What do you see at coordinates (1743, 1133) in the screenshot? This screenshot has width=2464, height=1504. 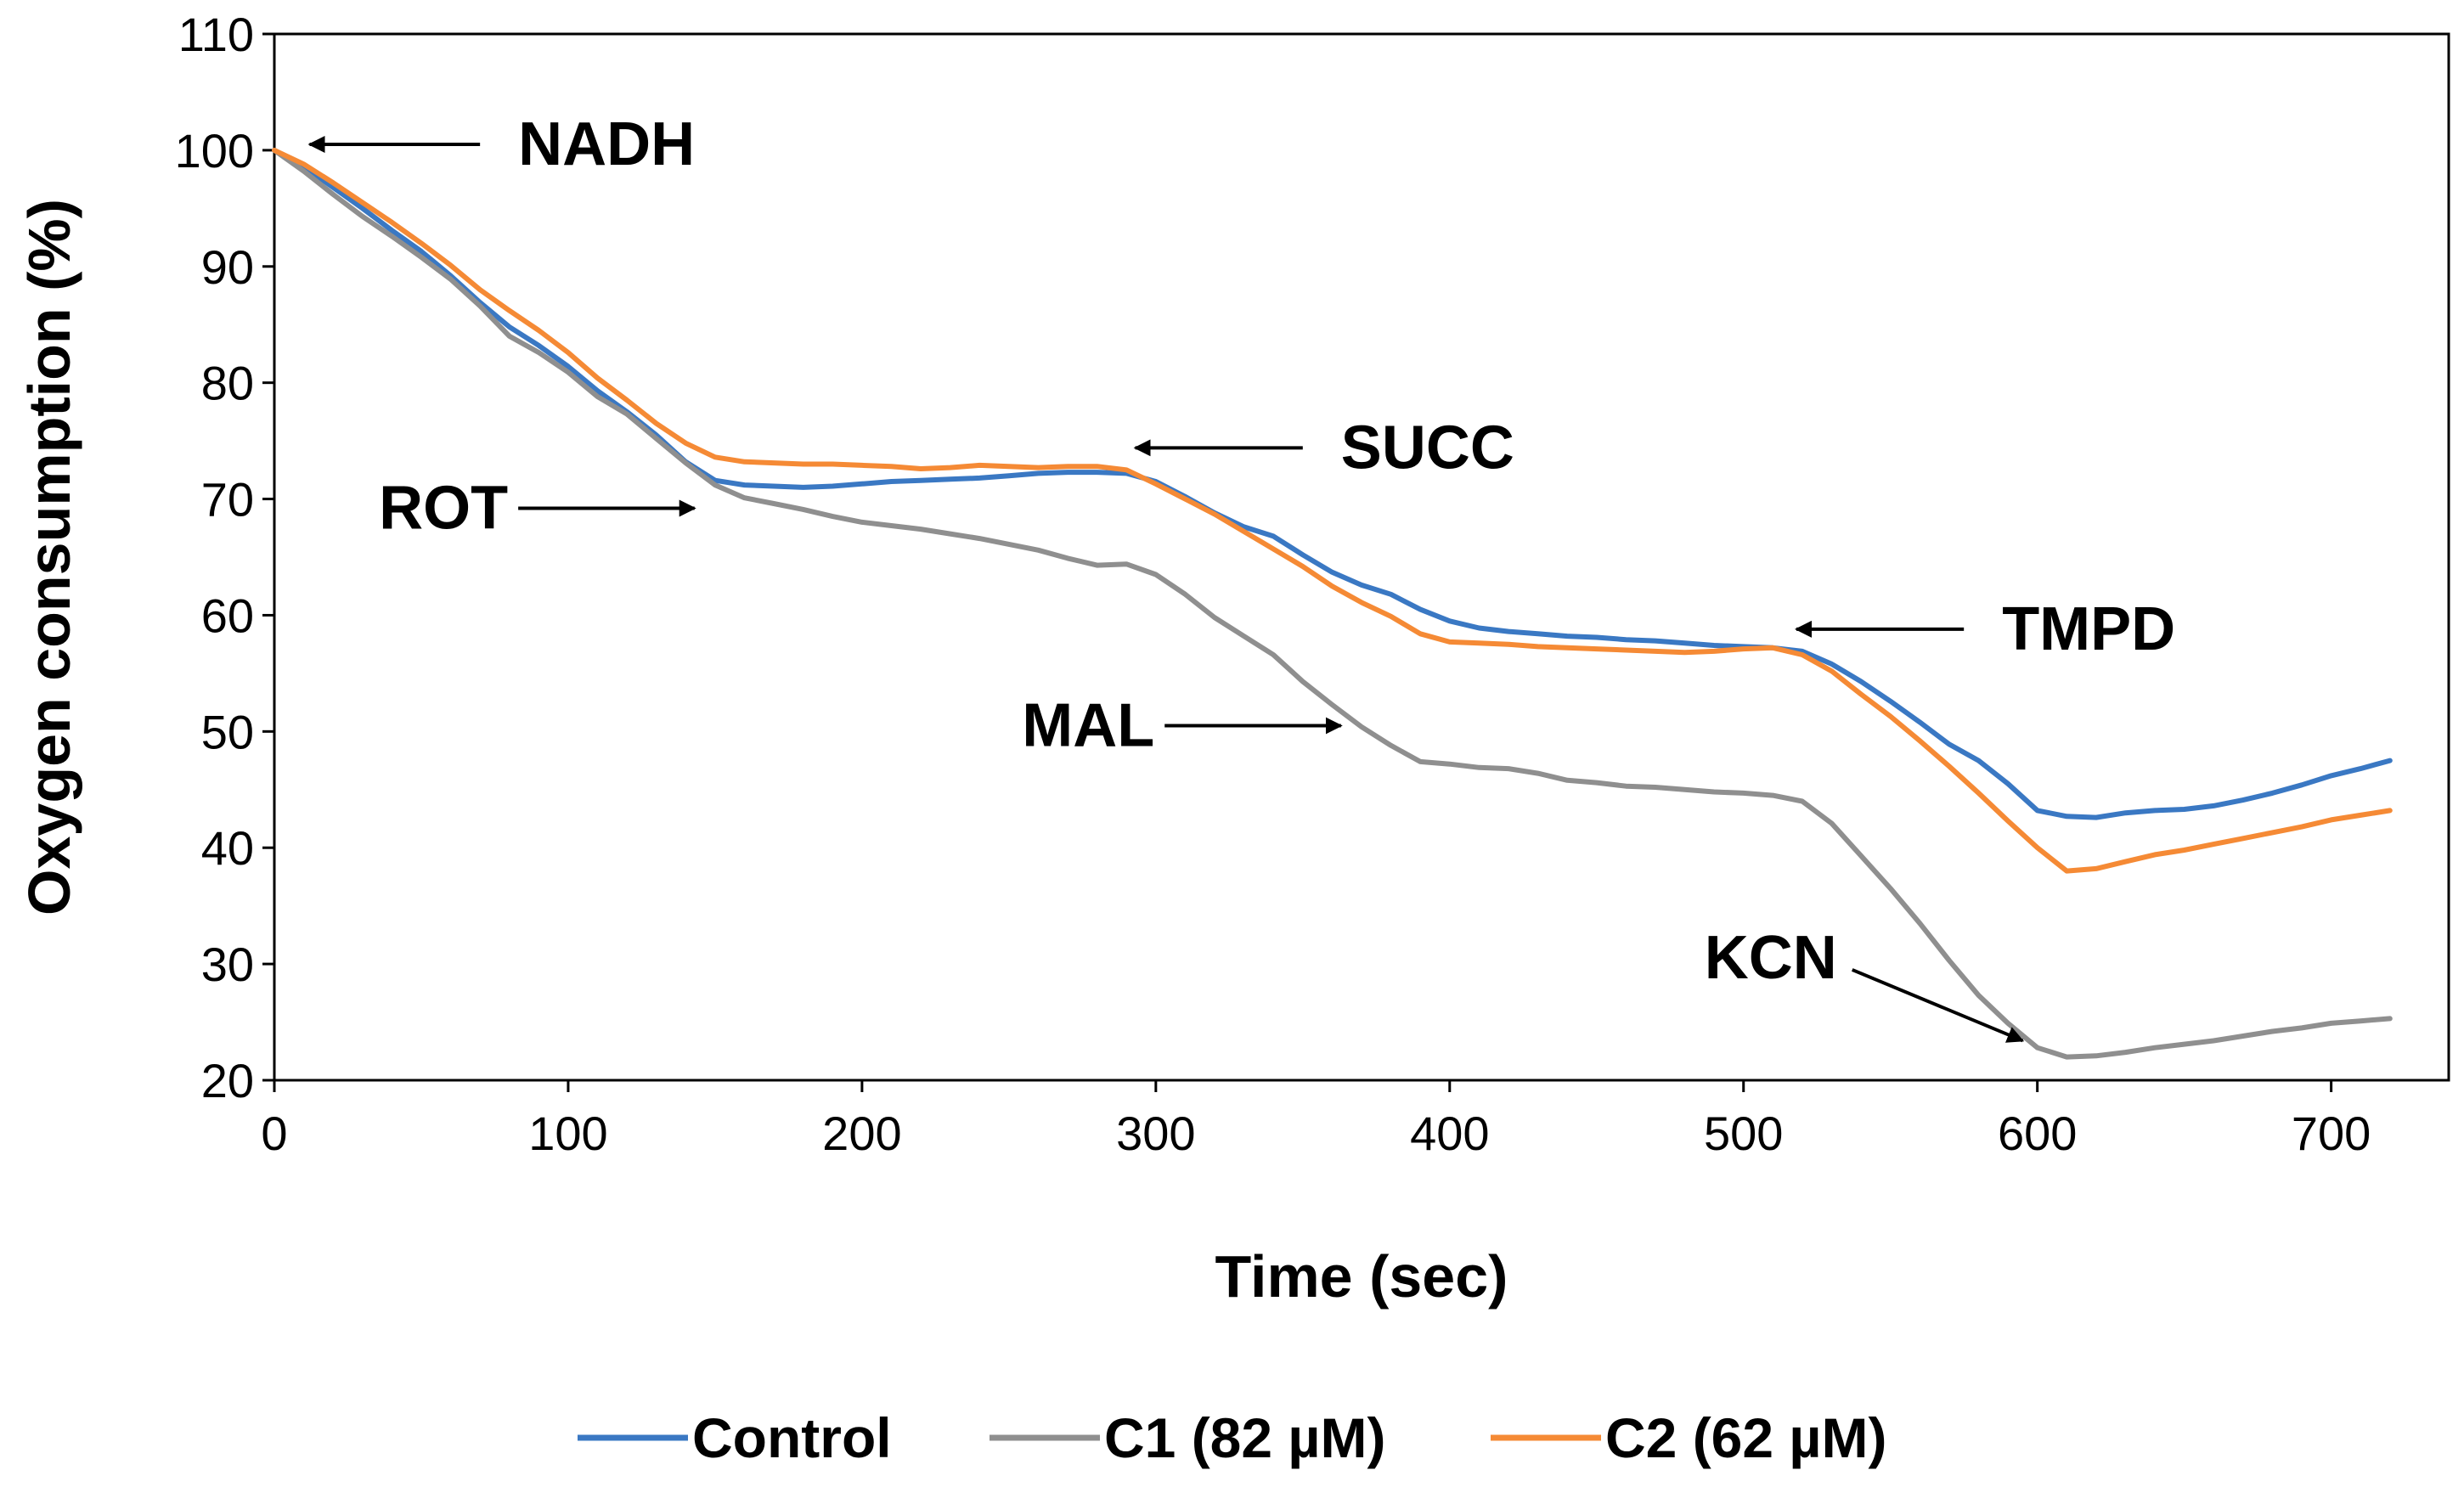 I see `x-tick-label: 500` at bounding box center [1743, 1133].